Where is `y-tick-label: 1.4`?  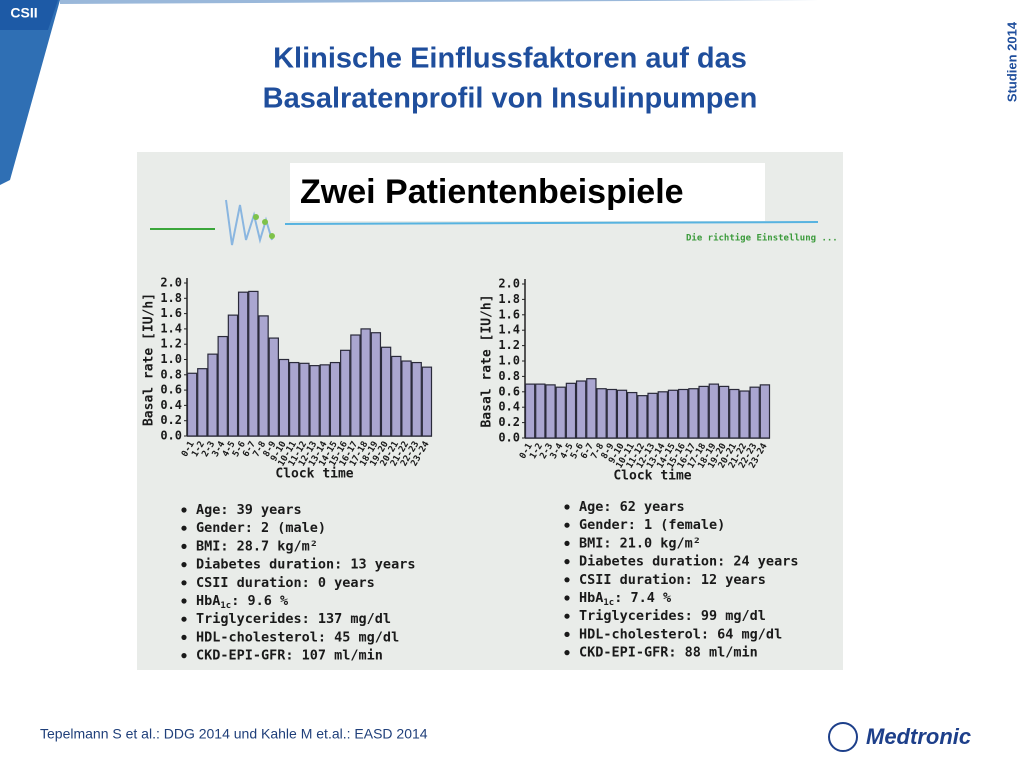 y-tick-label: 1.4 is located at coordinates (171, 328).